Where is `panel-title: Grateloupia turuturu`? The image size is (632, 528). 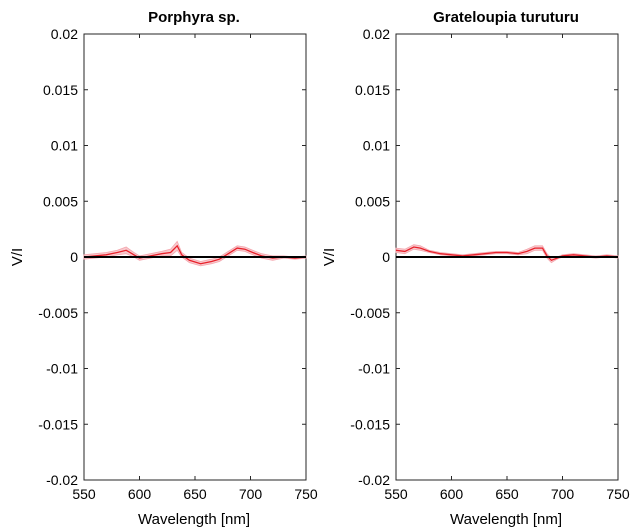
panel-title: Grateloupia turuturu is located at coordinates (506, 17).